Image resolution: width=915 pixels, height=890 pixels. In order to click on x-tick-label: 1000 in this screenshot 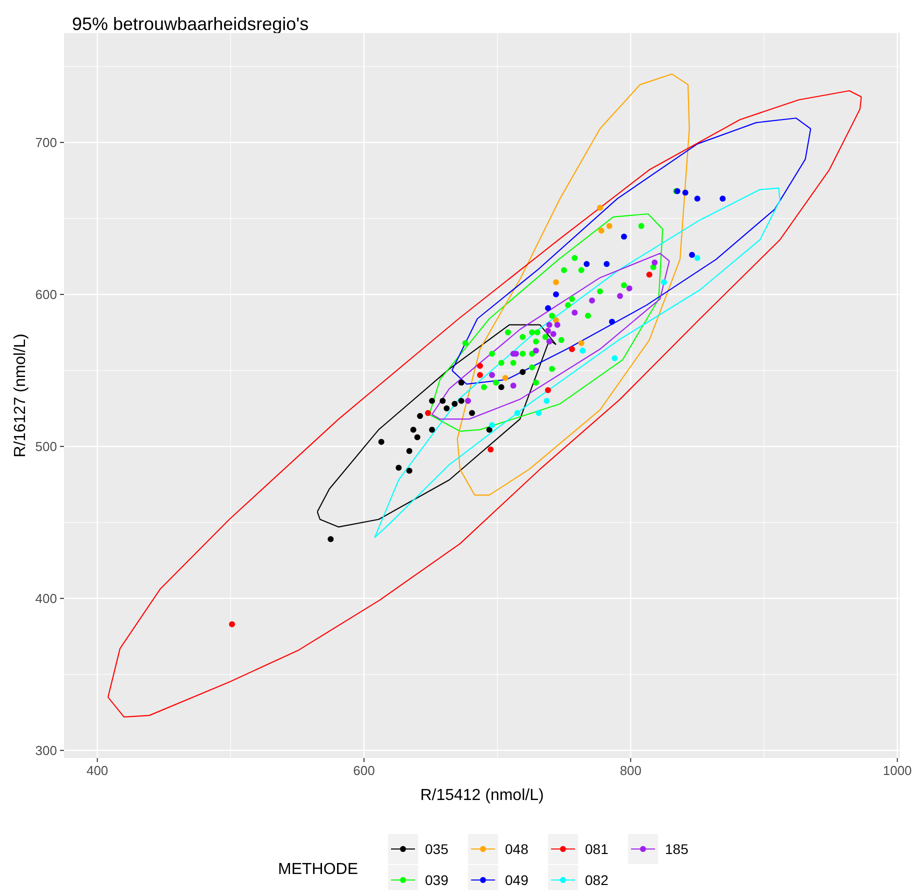, I will do `click(897, 770)`.